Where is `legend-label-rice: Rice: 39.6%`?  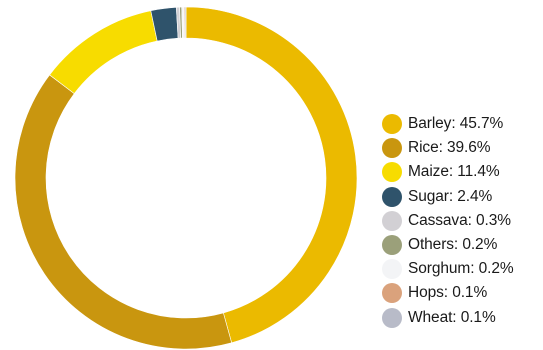 legend-label-rice: Rice: 39.6% is located at coordinates (449, 148).